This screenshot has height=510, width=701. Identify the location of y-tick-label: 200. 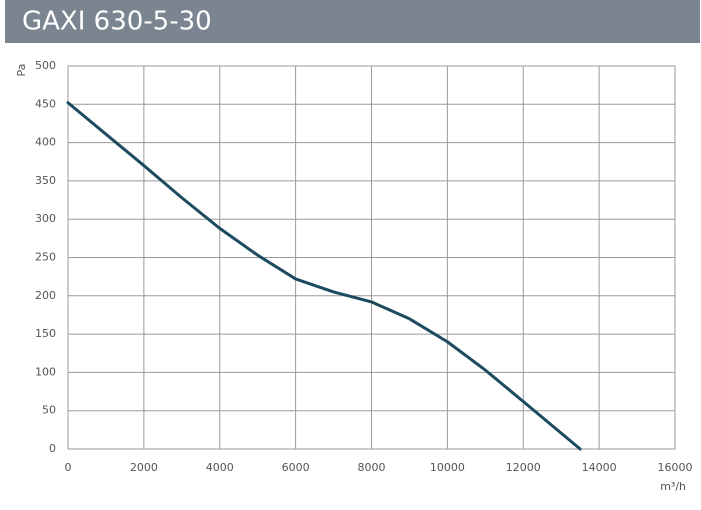
(45, 295).